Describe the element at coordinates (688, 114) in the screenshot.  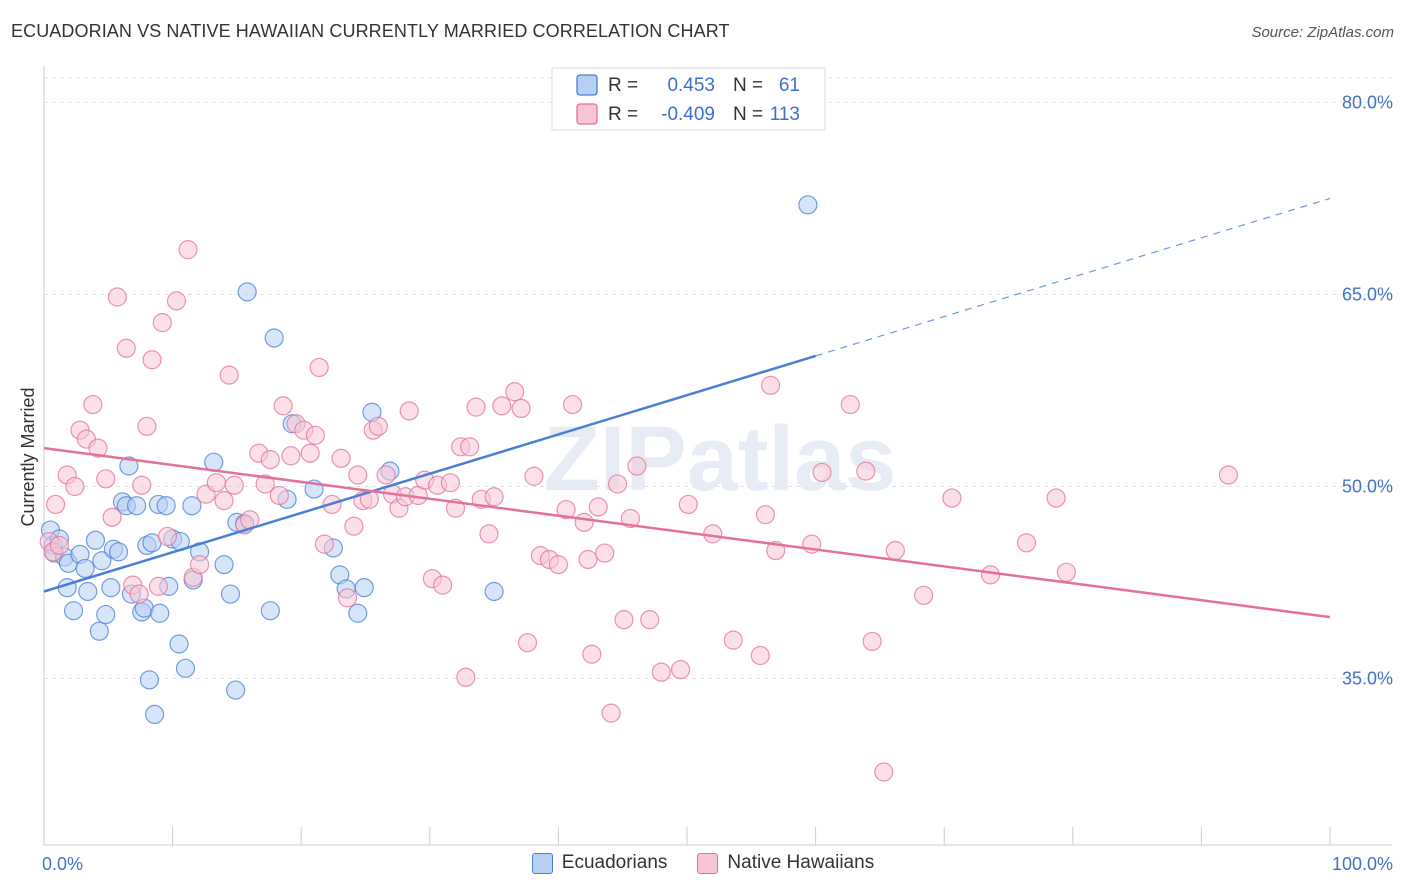
I see `stats-r-value: -0.409` at that location.